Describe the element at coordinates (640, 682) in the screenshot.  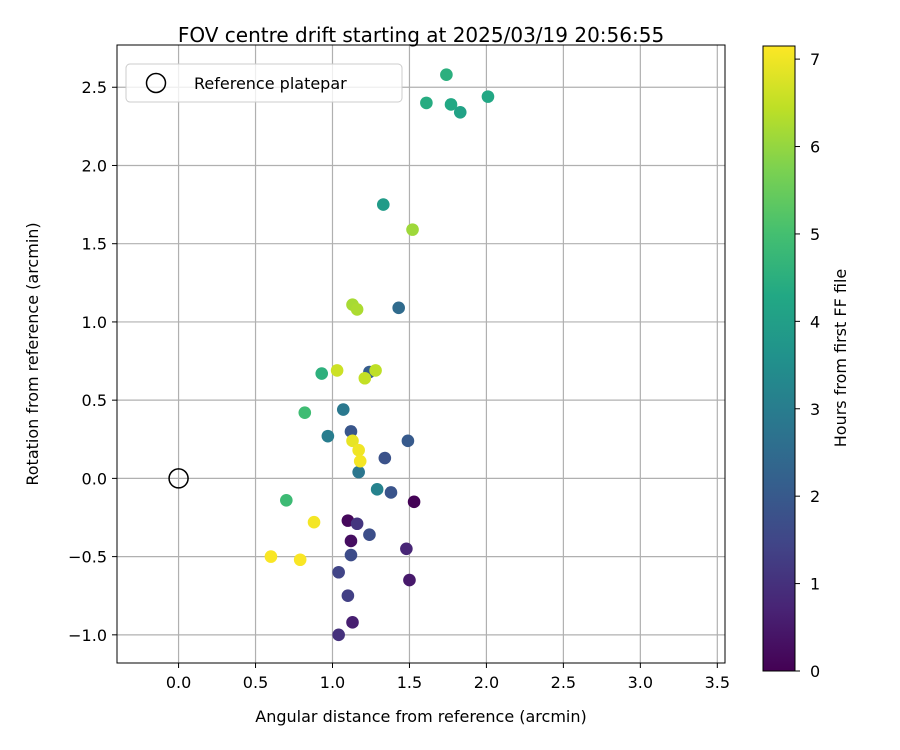
I see `x-tick-label: 3.0` at that location.